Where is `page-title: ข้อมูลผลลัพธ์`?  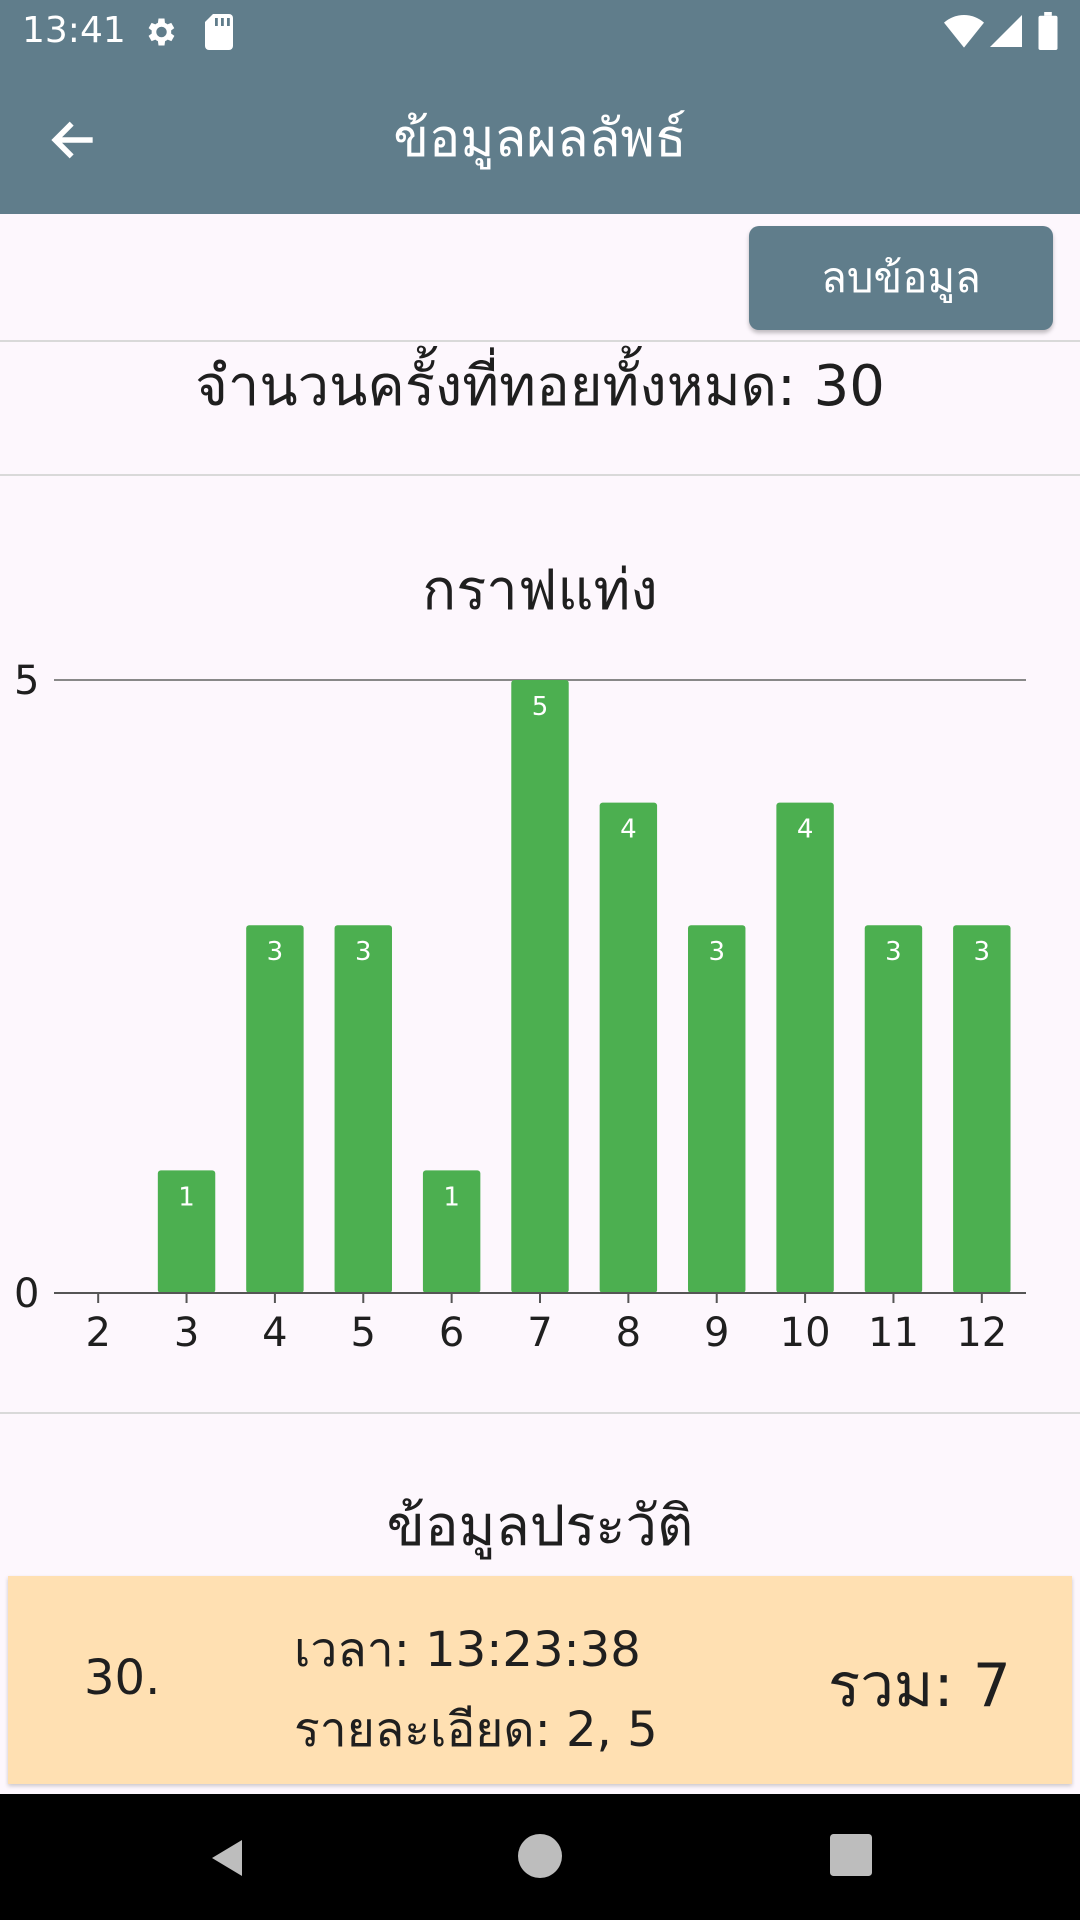 page-title: ข้อมูลผลลัพธ์ is located at coordinates (540, 139).